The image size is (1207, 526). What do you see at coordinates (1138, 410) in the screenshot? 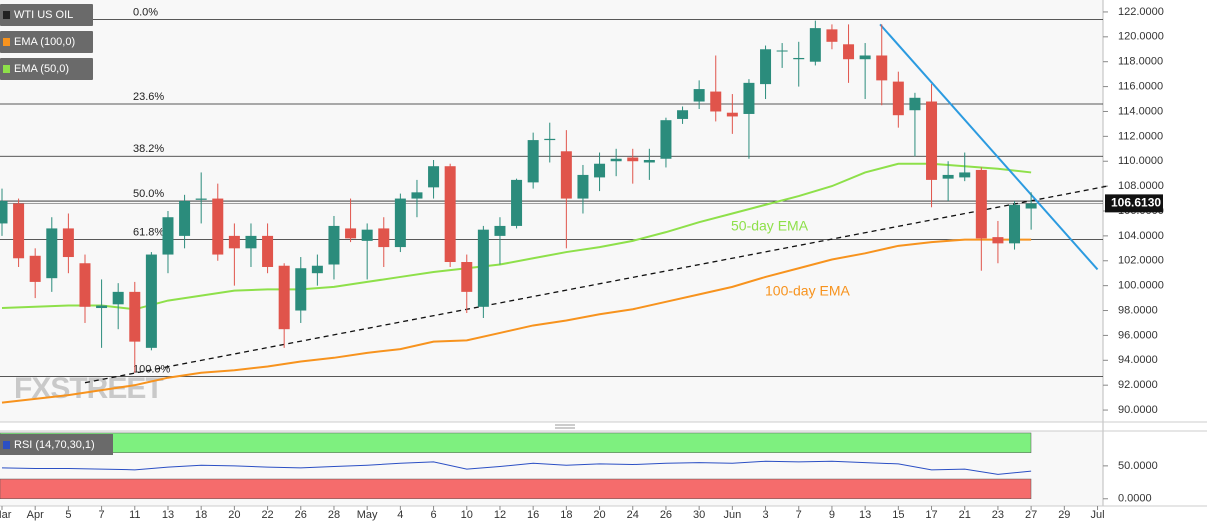
I see `y-tick-label: 90.0000` at bounding box center [1138, 410].